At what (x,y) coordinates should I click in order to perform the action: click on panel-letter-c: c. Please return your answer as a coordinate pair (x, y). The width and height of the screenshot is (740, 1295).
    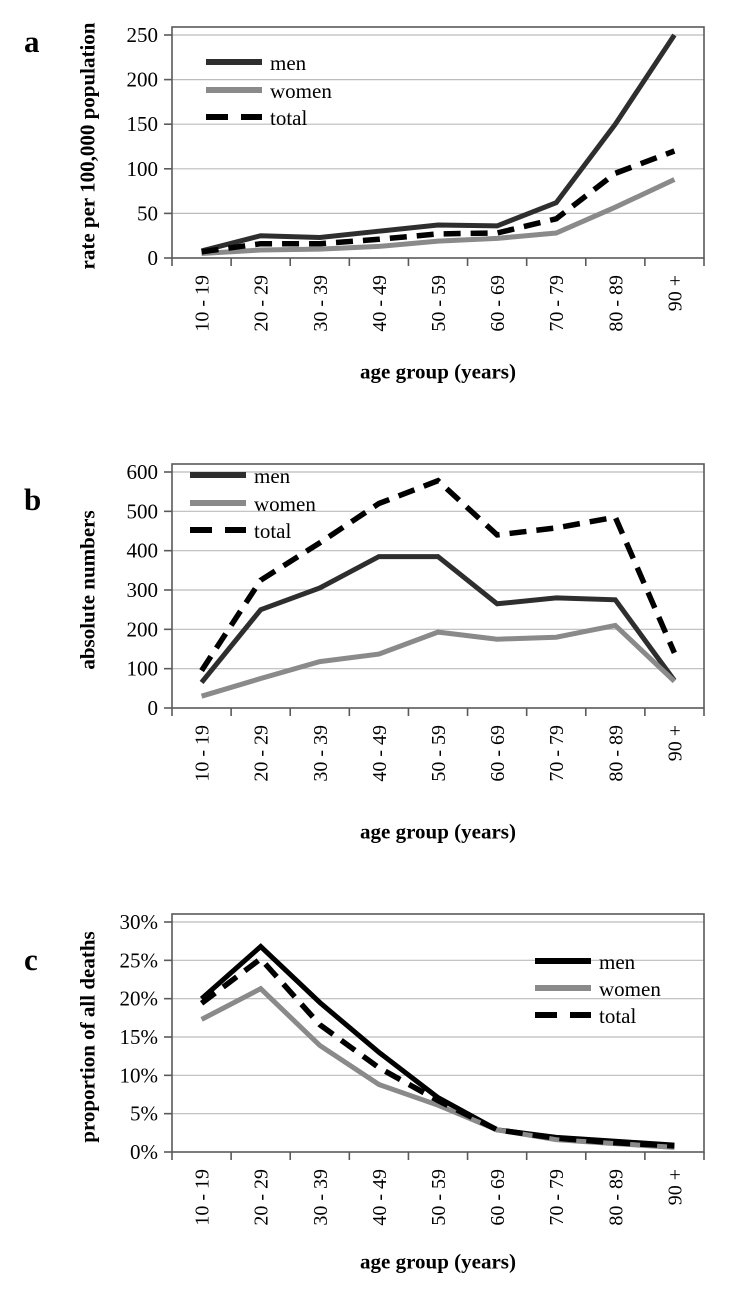
    Looking at the image, I should click on (31, 959).